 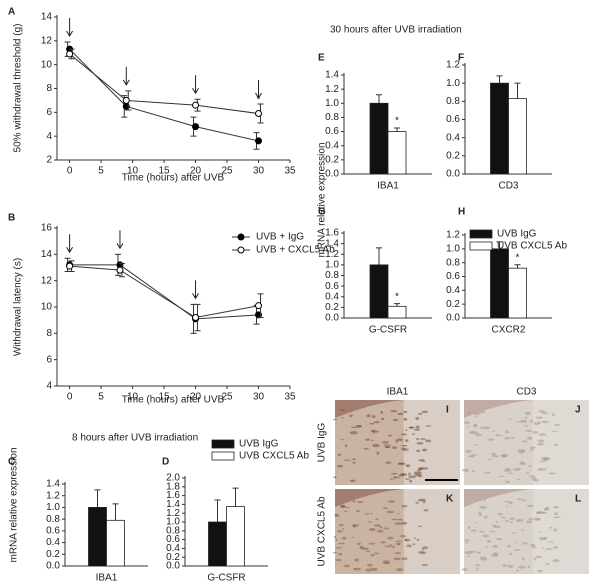 What do you see at coordinates (47, 228) in the screenshot?
I see `y-tick-label: 16` at bounding box center [47, 228].